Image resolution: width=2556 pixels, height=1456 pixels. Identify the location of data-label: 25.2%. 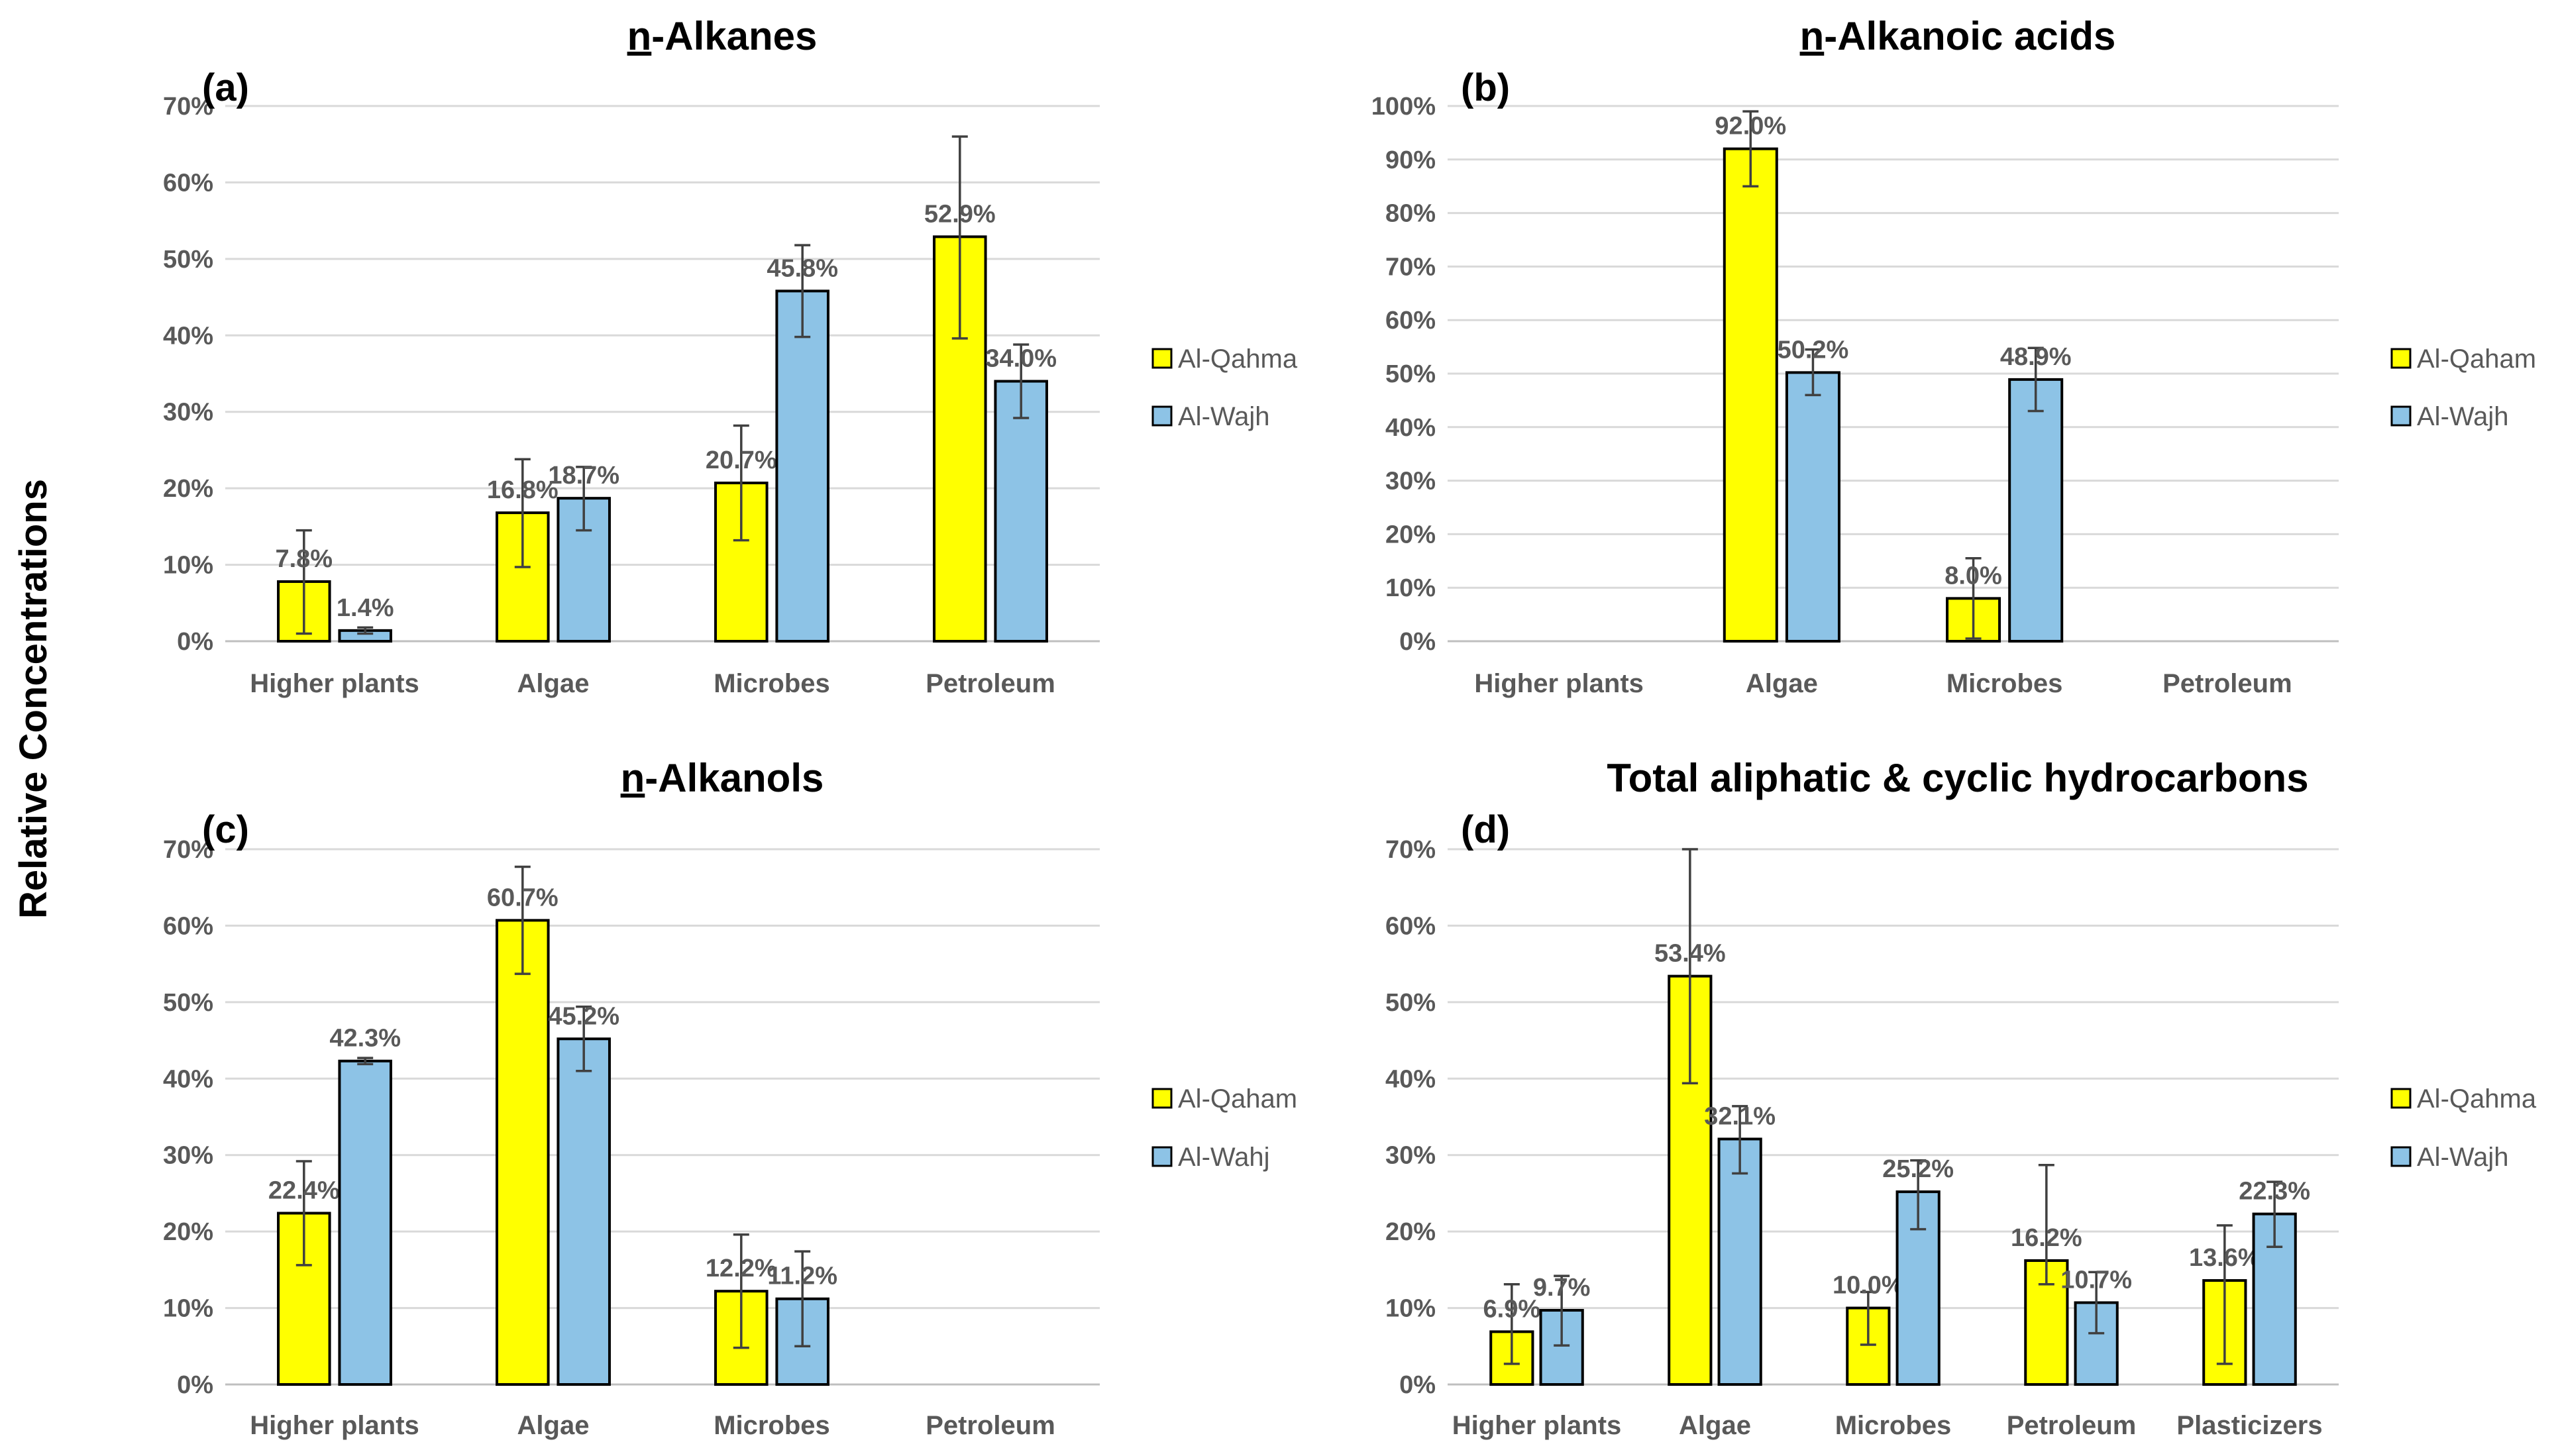
(1918, 1169).